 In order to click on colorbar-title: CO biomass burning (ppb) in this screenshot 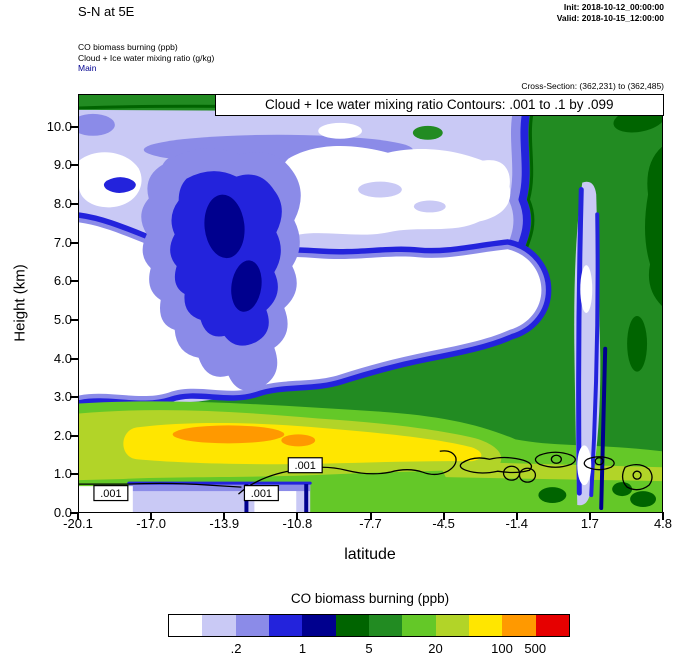, I will do `click(370, 598)`.